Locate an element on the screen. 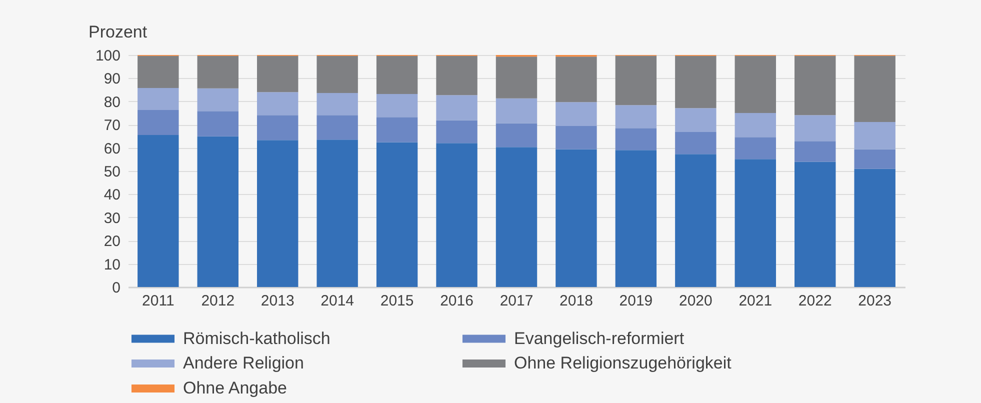 The width and height of the screenshot is (981, 403). x-tick-label: 2016 is located at coordinates (457, 301).